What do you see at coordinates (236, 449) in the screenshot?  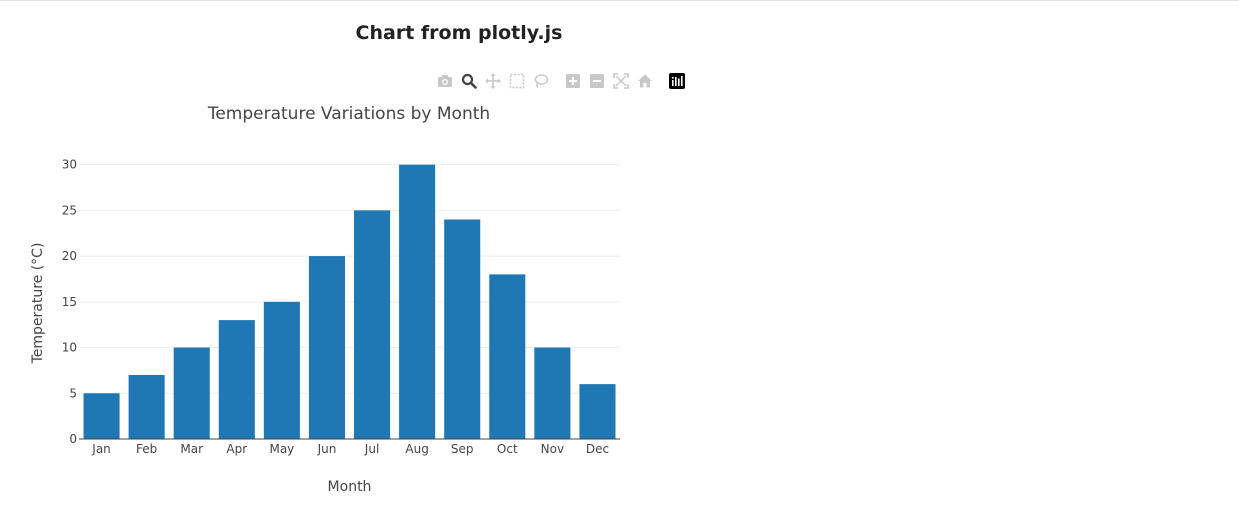 I see `x-tick-label: Apr` at bounding box center [236, 449].